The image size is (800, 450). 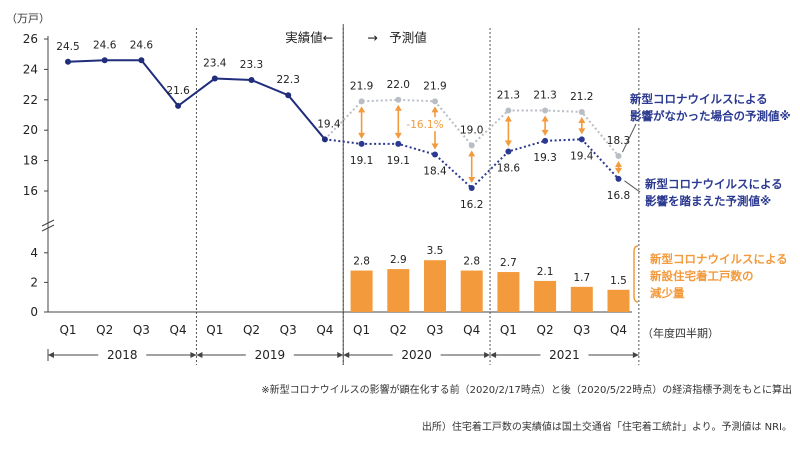 I want to click on year-label: 2019, so click(x=270, y=355).